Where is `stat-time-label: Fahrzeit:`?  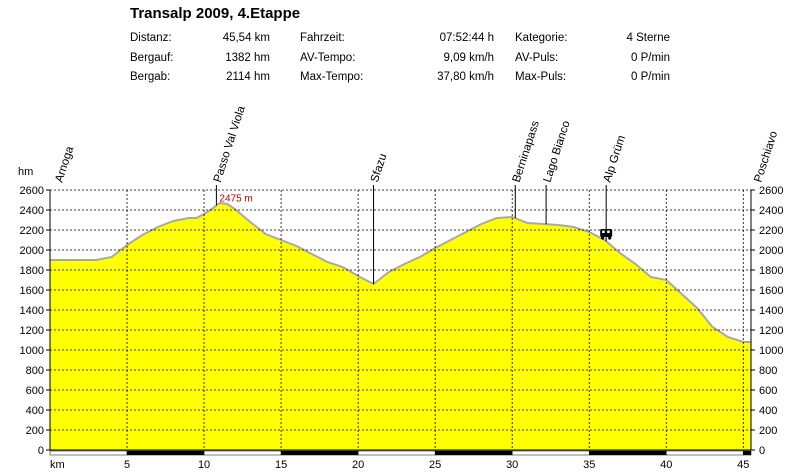
stat-time-label: Fahrzeit: is located at coordinates (322, 38).